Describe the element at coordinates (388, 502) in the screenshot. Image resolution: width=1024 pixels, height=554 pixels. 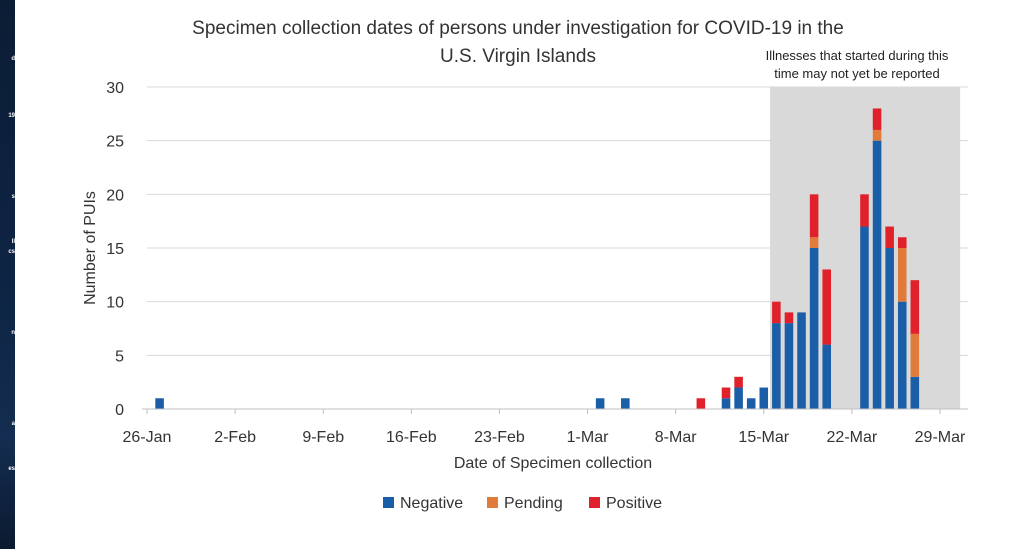
I see `legend-swatch-negative` at that location.